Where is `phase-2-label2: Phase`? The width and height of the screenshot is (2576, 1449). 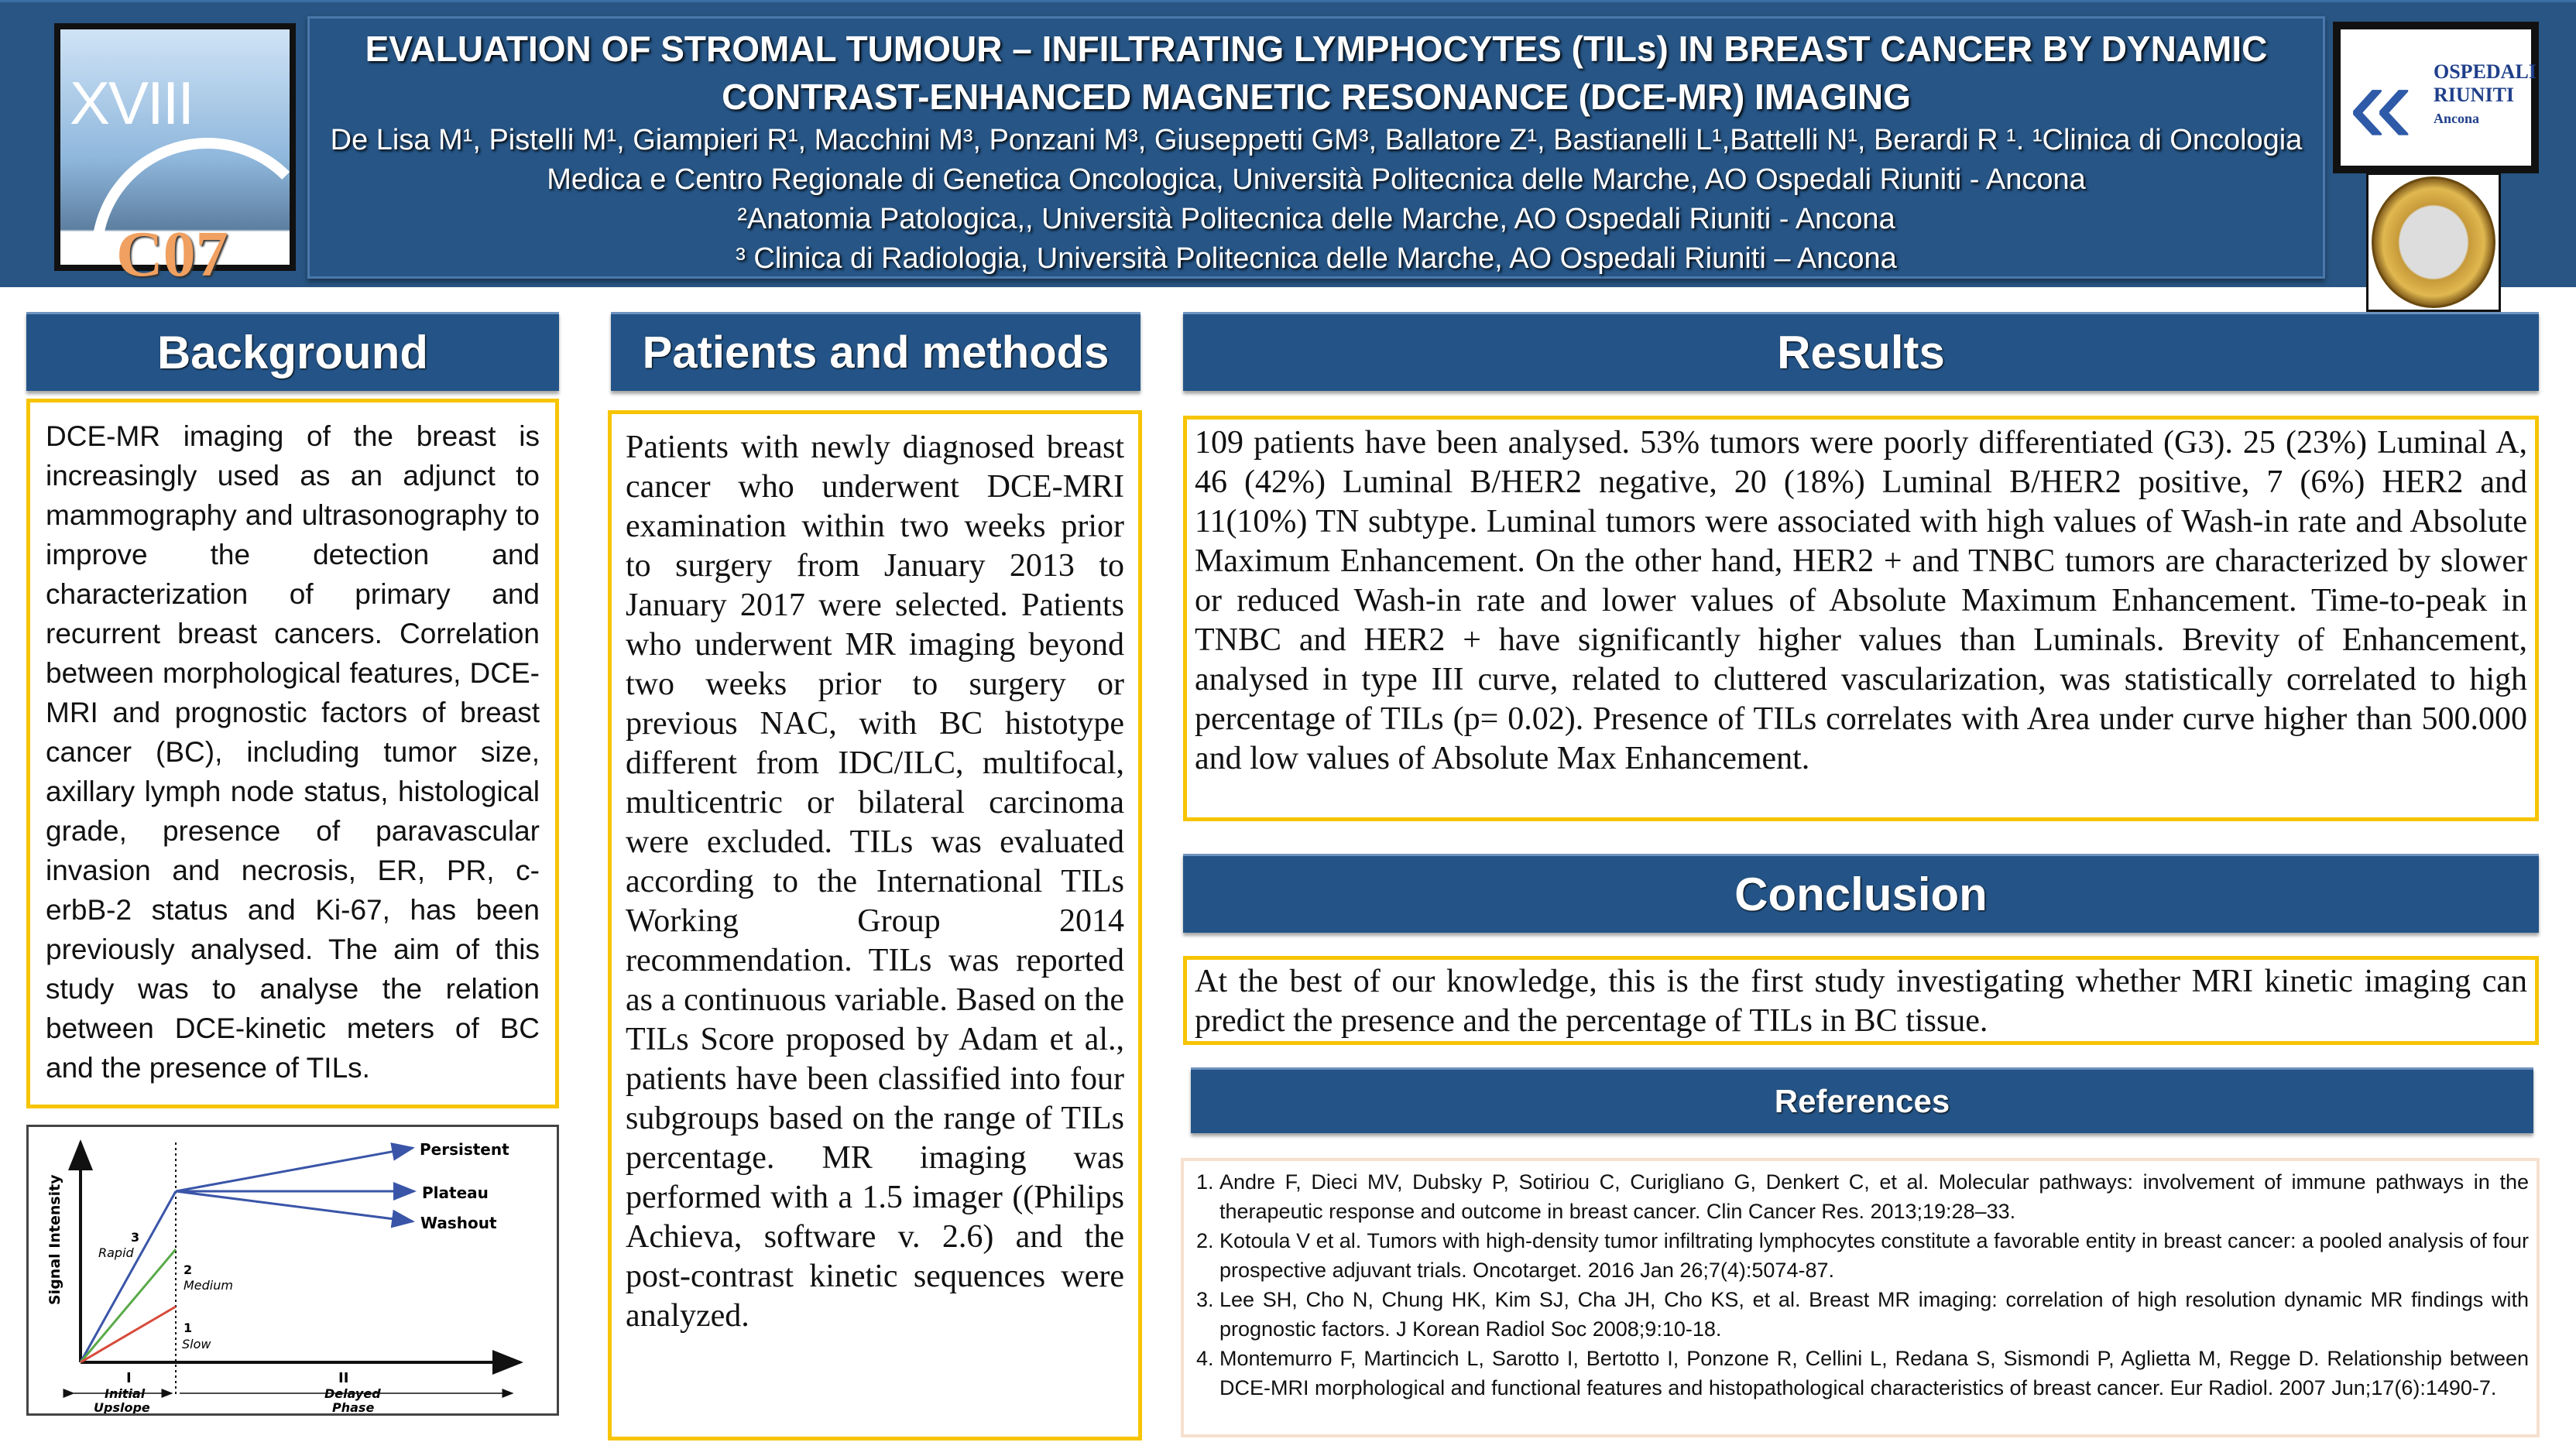
phase-2-label2: Phase is located at coordinates (353, 1406).